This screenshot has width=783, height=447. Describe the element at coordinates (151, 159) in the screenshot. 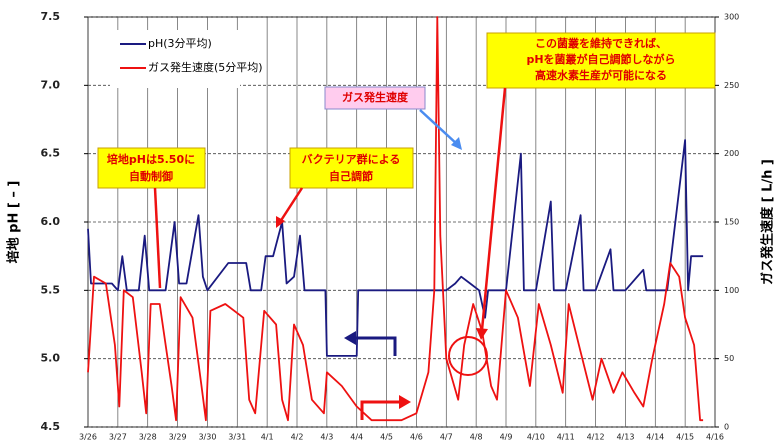

I see `annotation: 培地pHは5.50に` at that location.